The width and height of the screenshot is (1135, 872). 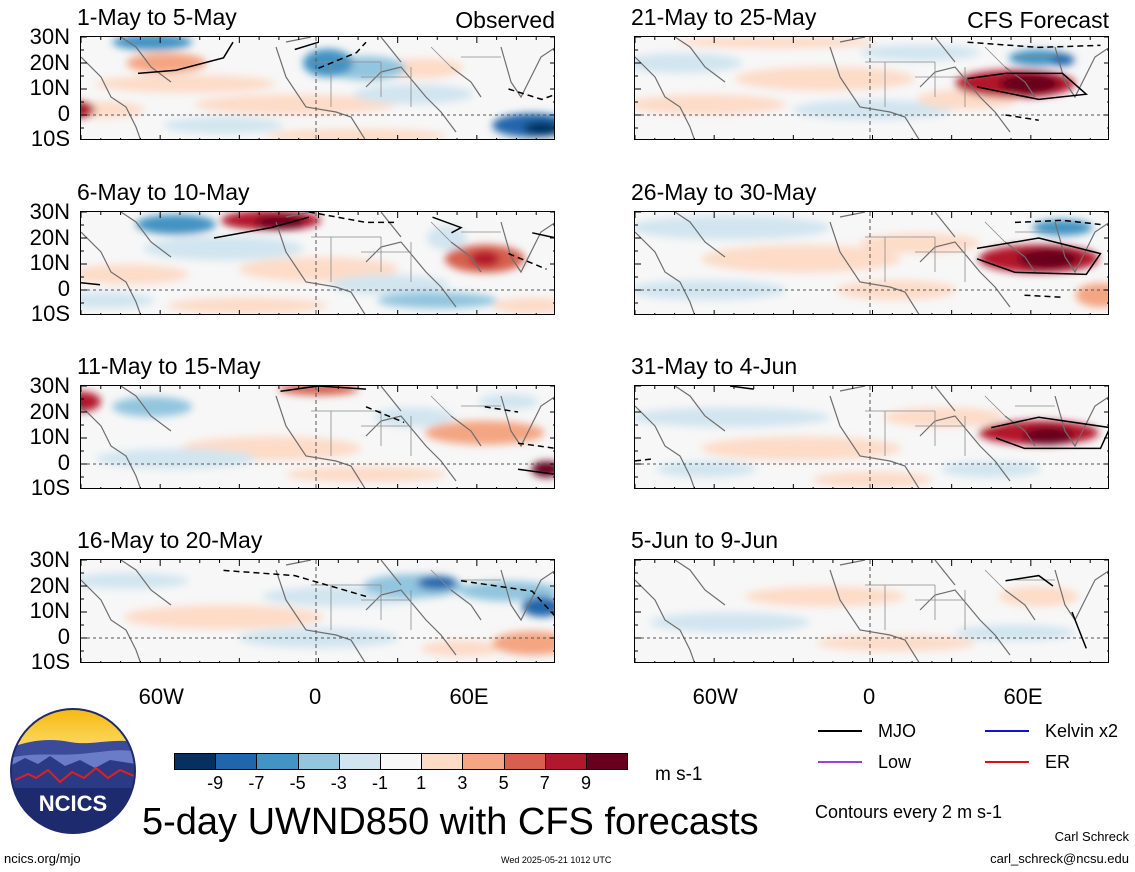 What do you see at coordinates (1007, 731) in the screenshot?
I see `kelvin-legend-line` at bounding box center [1007, 731].